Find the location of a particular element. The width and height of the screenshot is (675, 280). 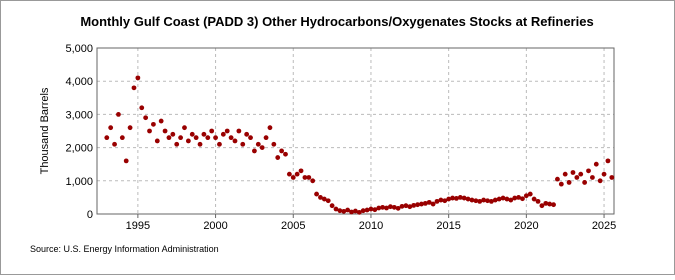

x-tick-label: 2015 is located at coordinates (448, 226).